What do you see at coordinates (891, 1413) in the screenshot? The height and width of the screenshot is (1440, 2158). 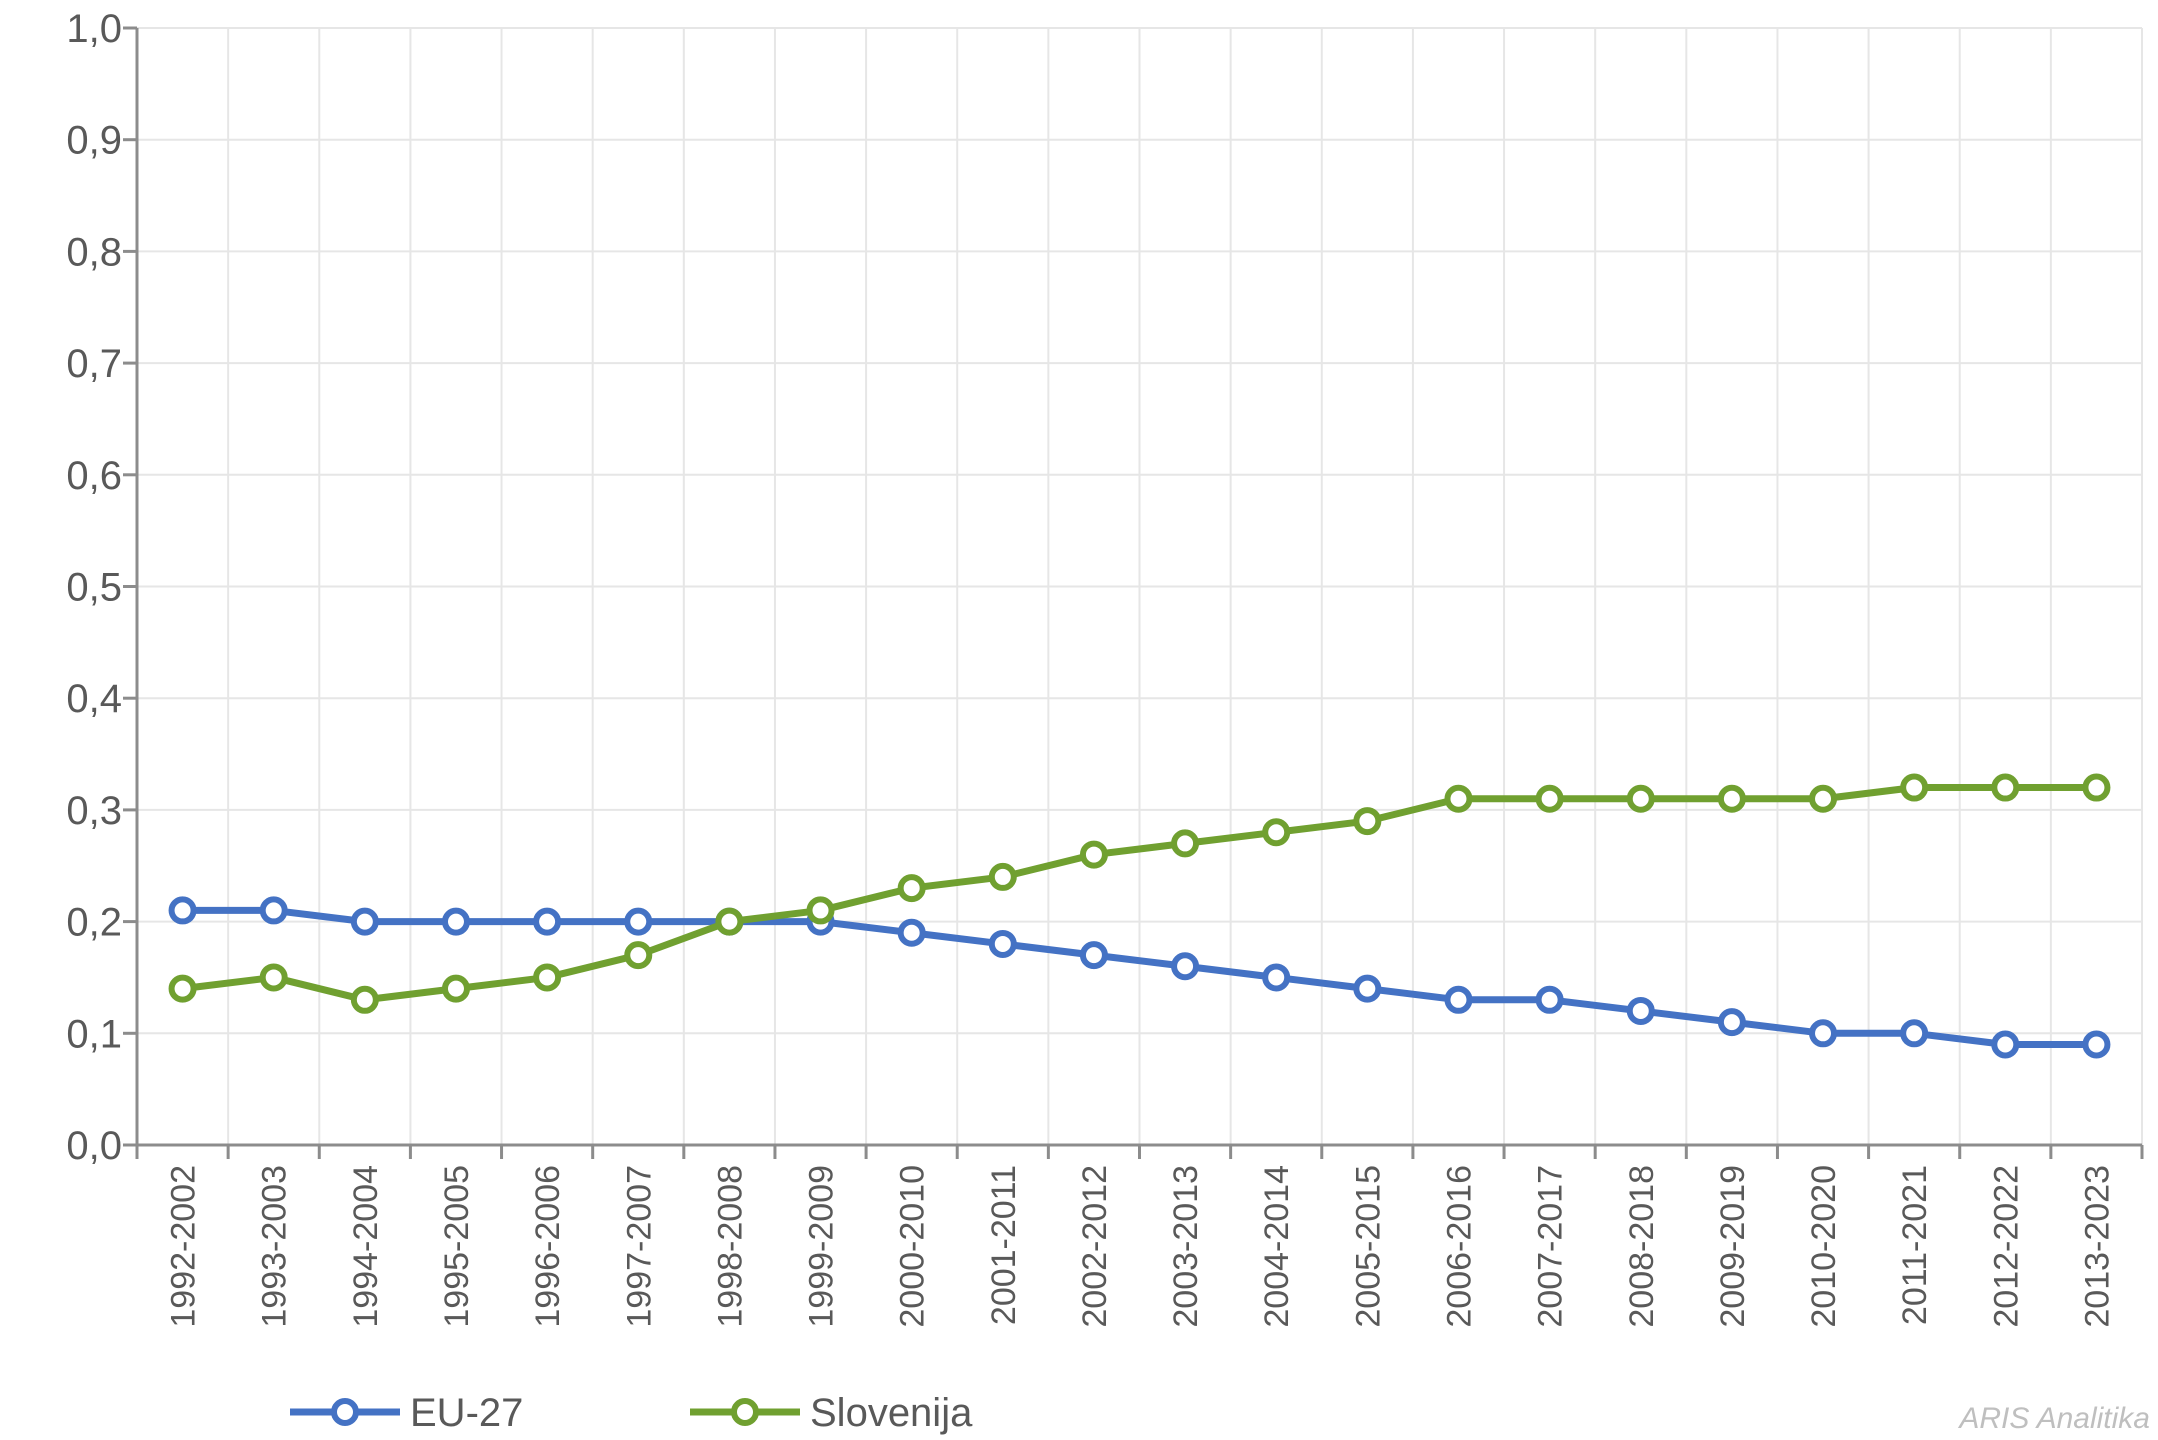 I see `legend-label: Slovenija` at bounding box center [891, 1413].